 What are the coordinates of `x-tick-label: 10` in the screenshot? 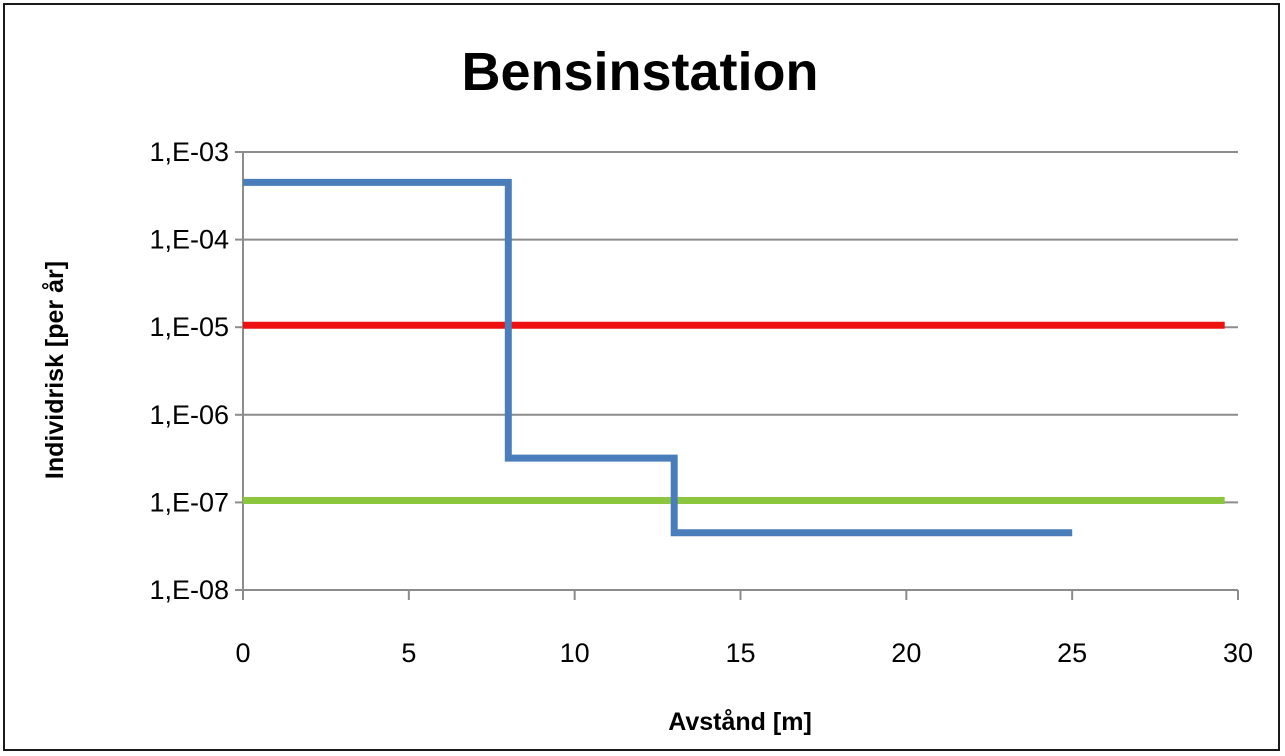 It's located at (575, 653).